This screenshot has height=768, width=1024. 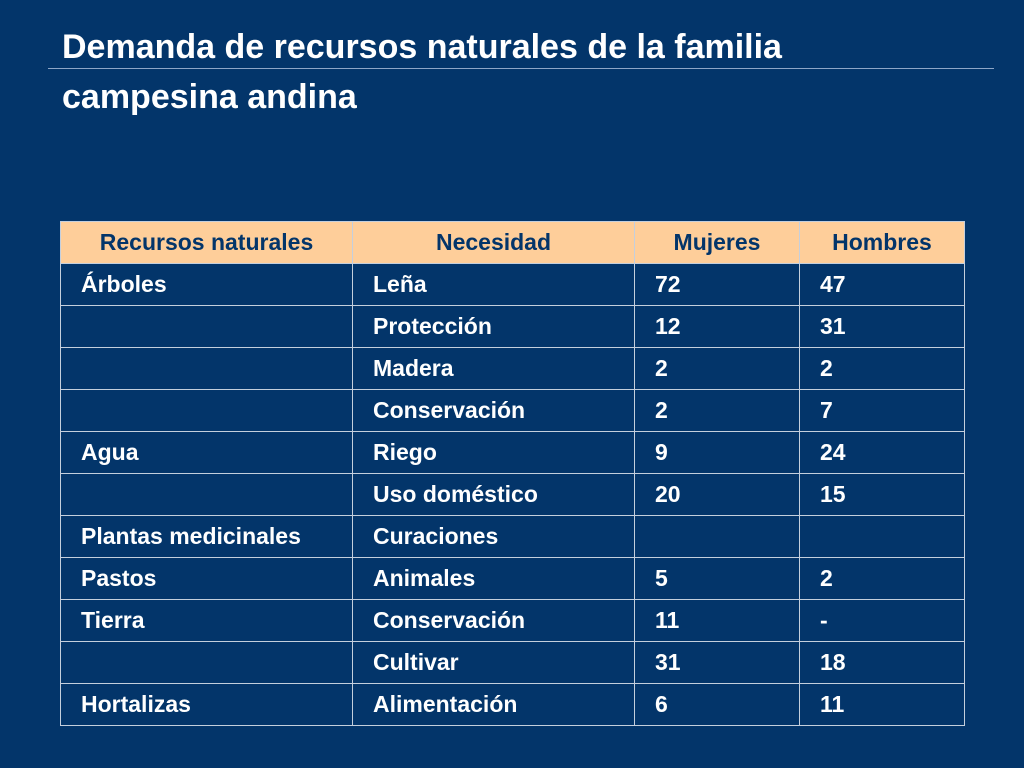 I want to click on table-row: Agua Riego 9 24, so click(x=512, y=452).